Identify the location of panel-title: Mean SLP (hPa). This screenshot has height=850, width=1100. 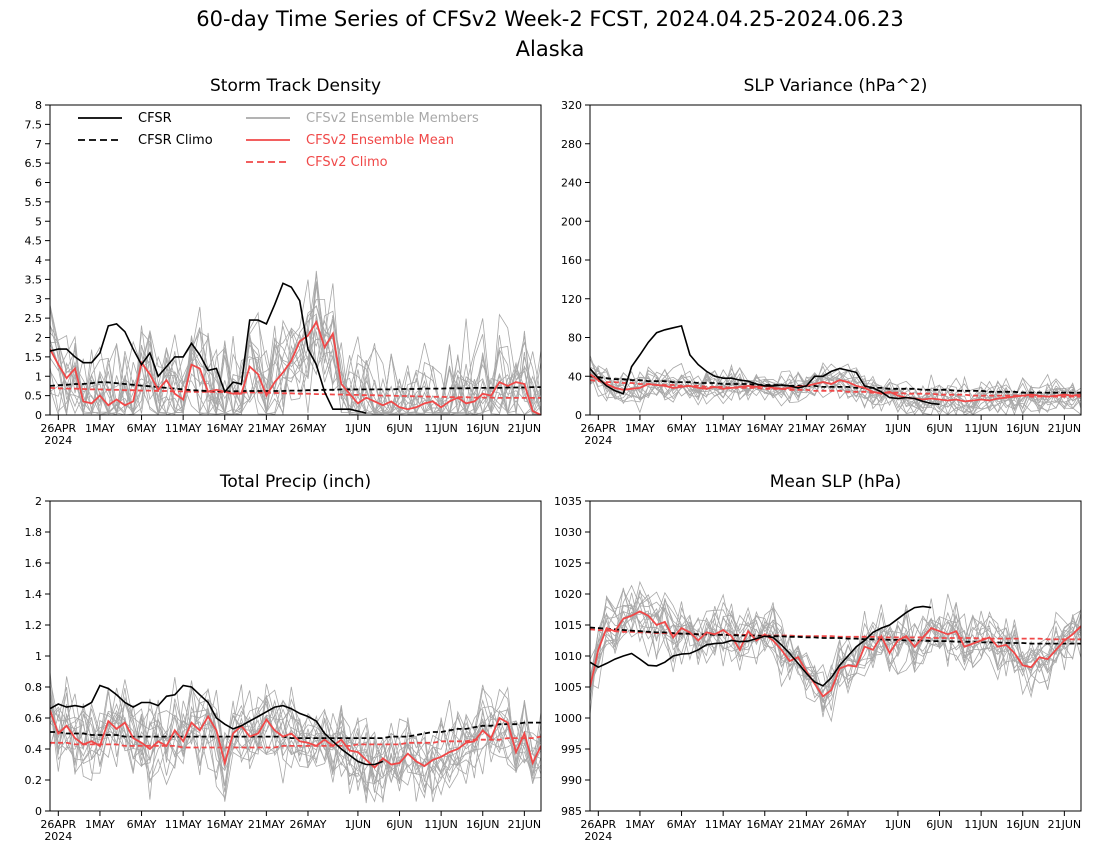
(836, 482).